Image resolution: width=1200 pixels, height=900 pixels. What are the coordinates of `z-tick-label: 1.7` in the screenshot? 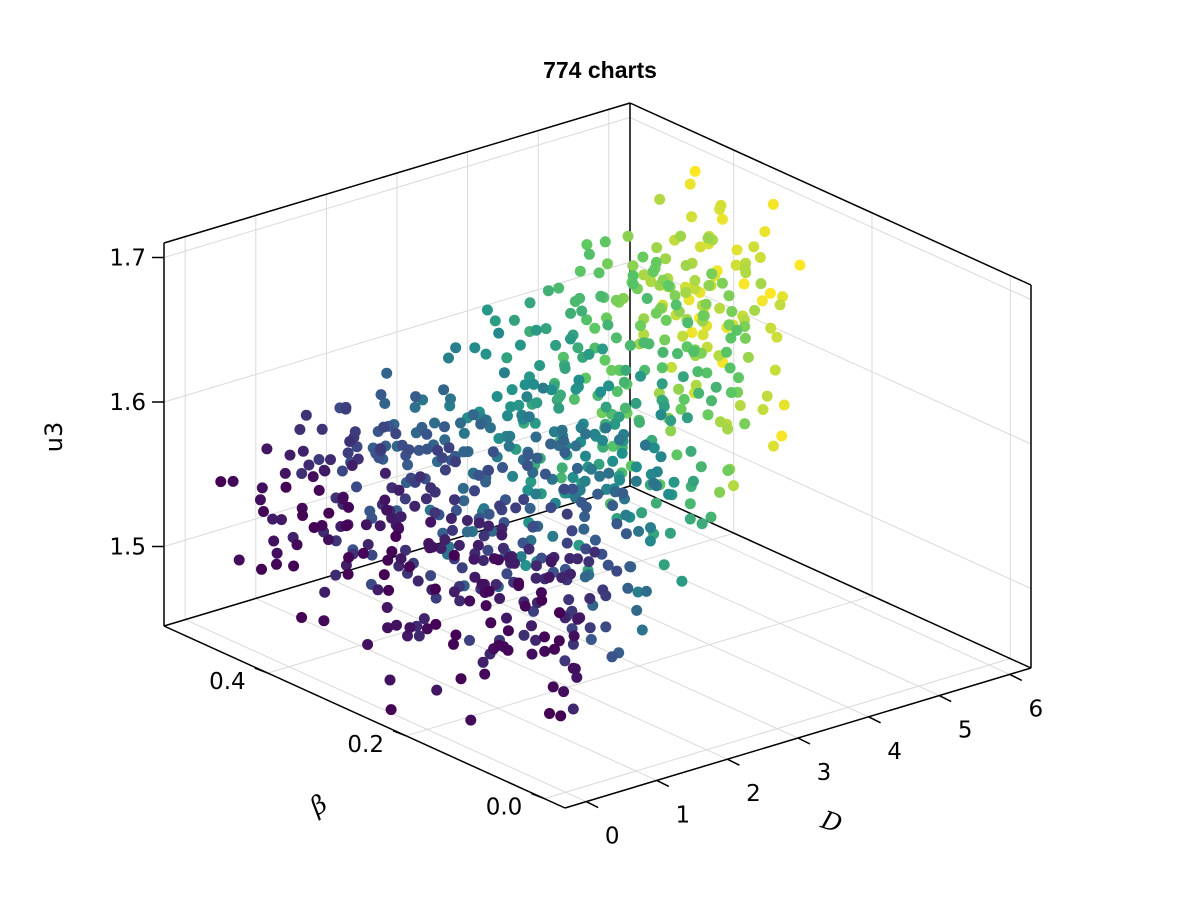 It's located at (127, 259).